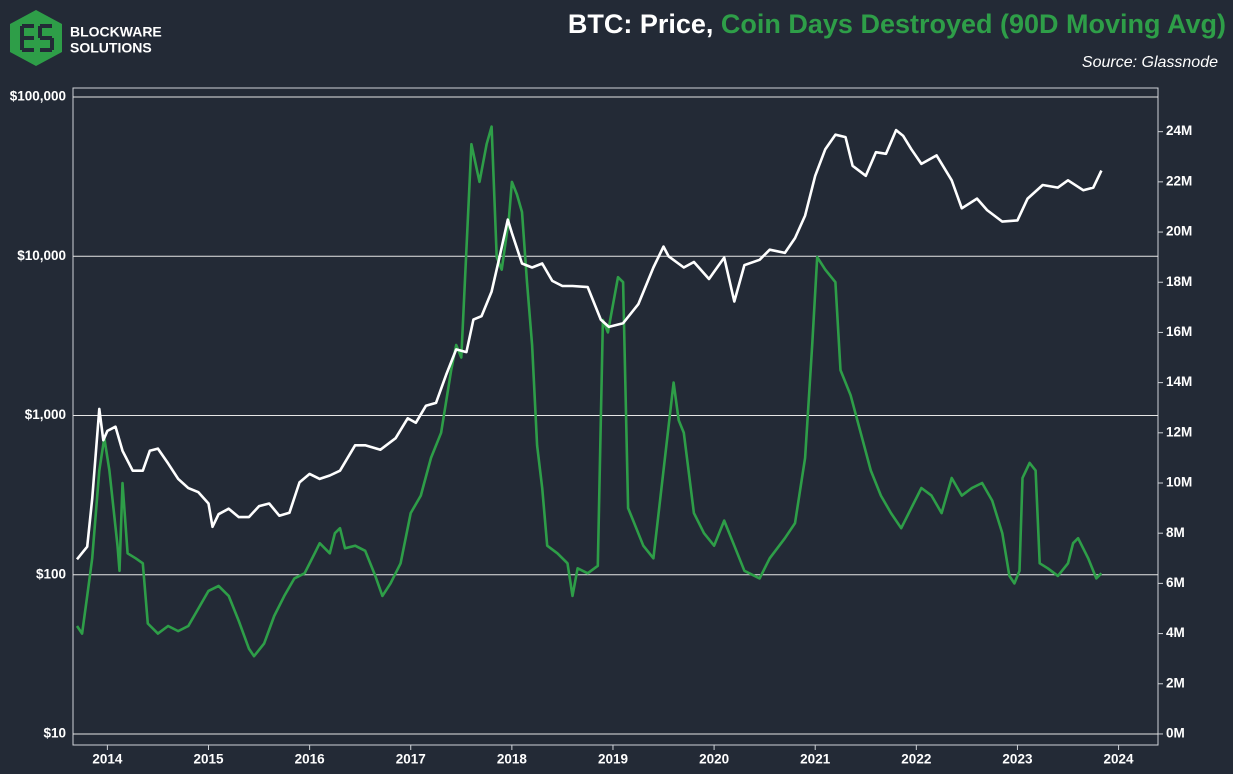 The image size is (1233, 774). What do you see at coordinates (54, 733) in the screenshot?
I see `y-tick-label: $10` at bounding box center [54, 733].